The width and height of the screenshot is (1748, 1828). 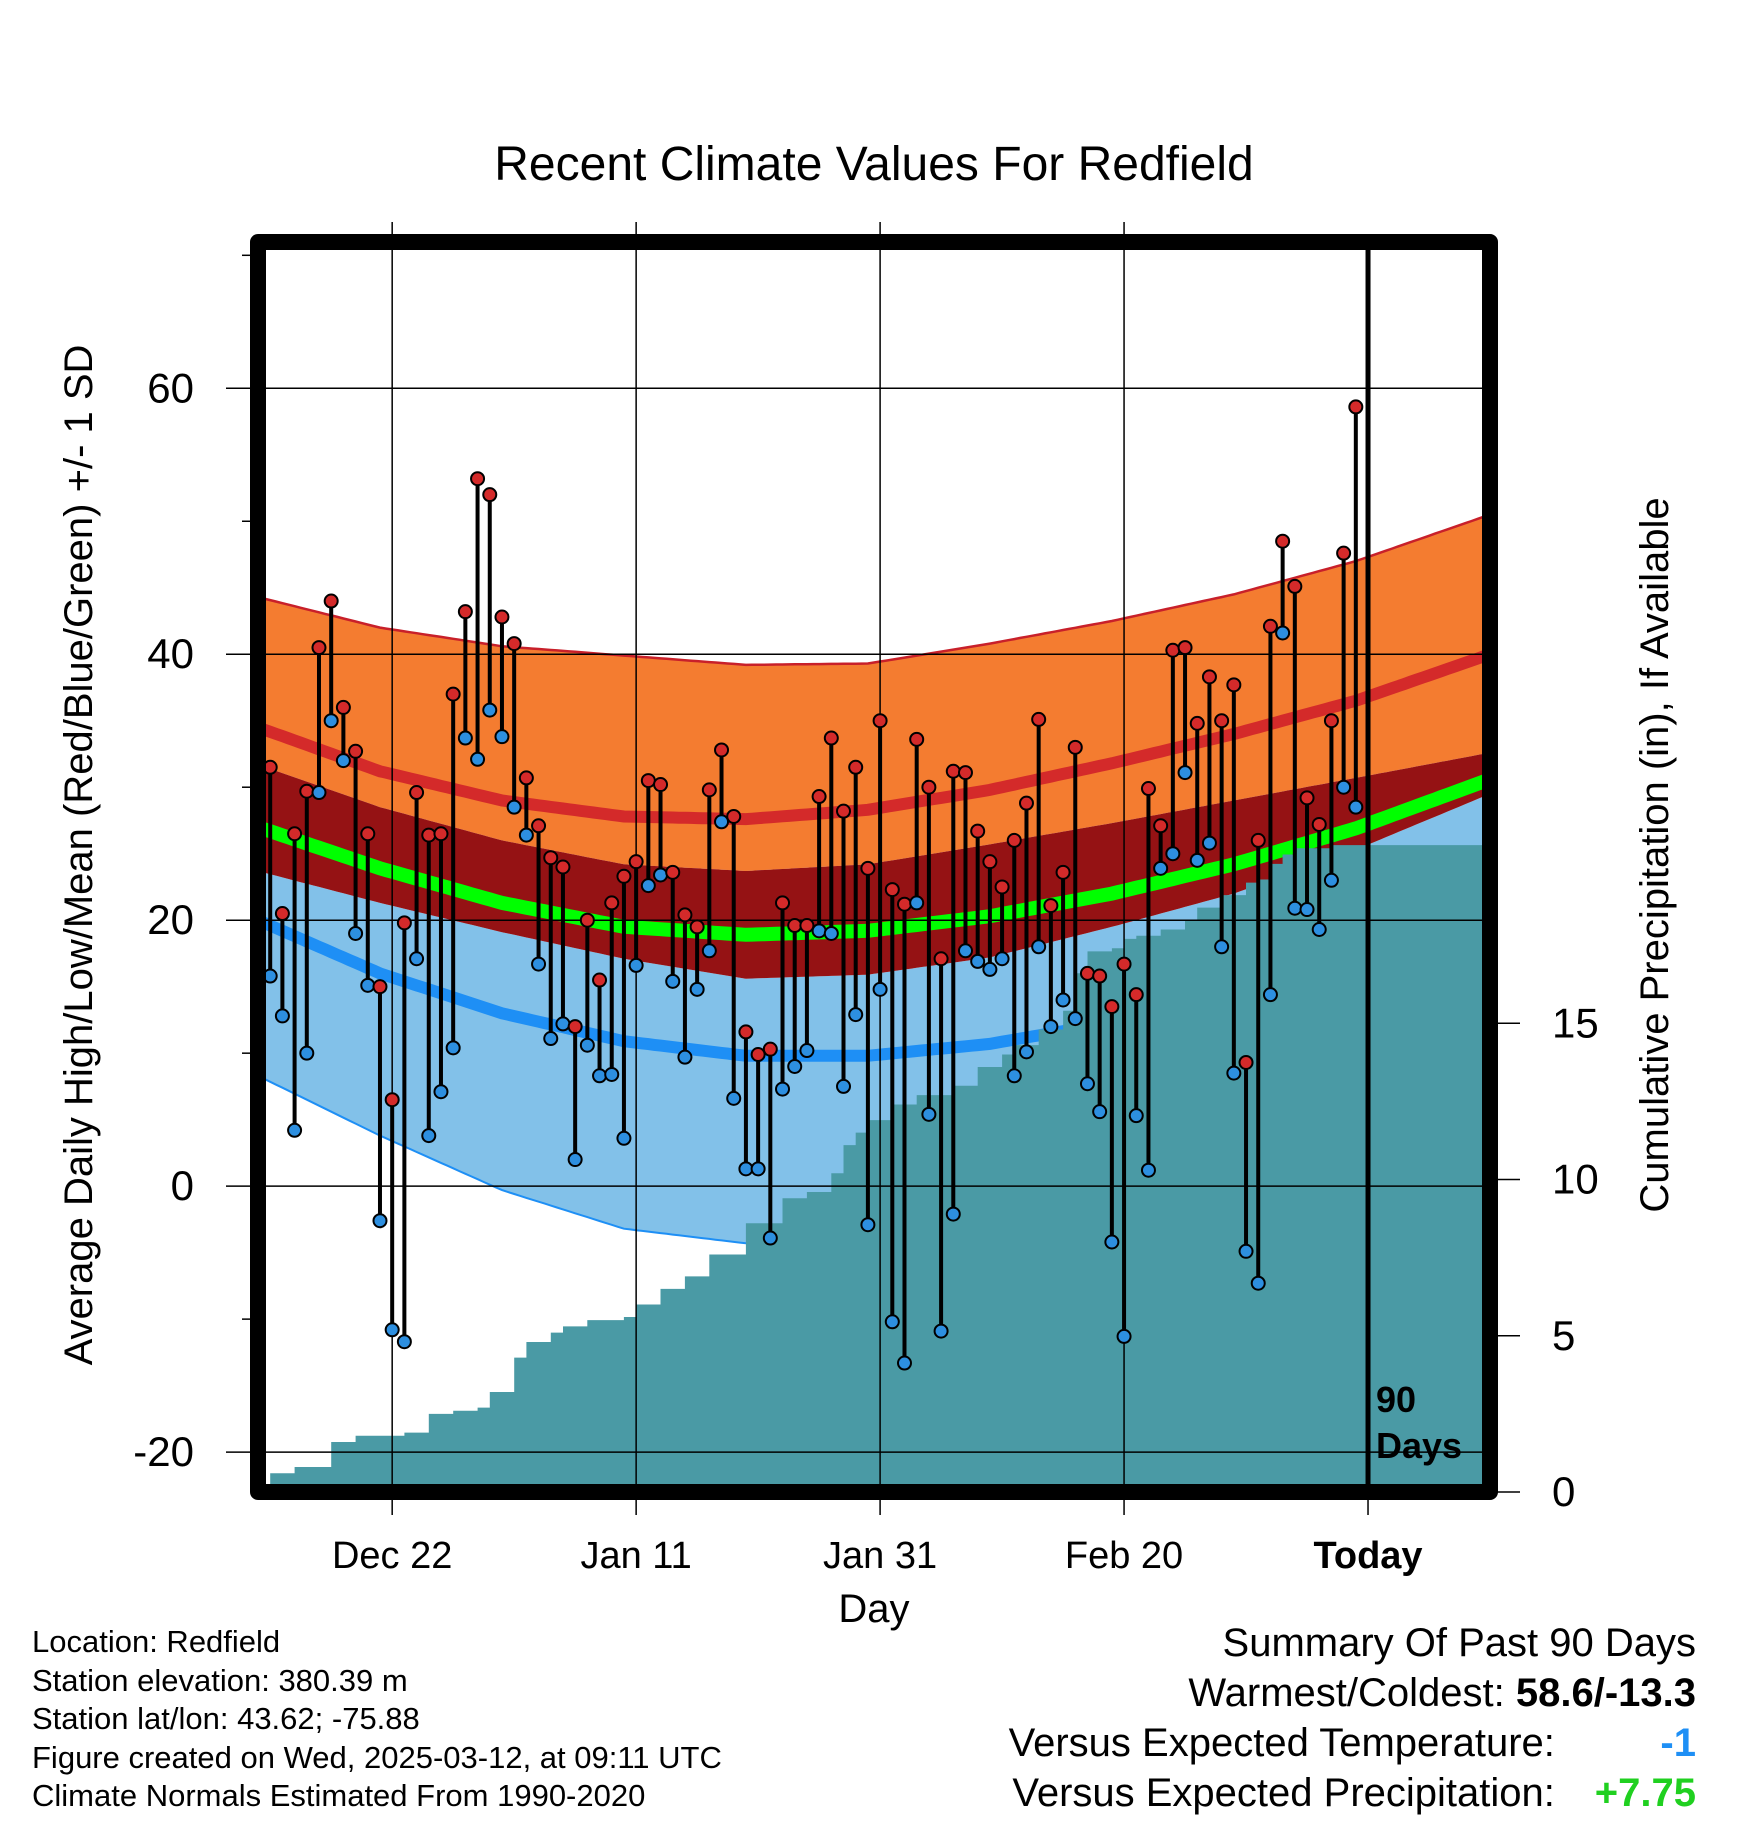 What do you see at coordinates (1281, 1743) in the screenshot?
I see `temp-label: Versus Expected Temperature:` at bounding box center [1281, 1743].